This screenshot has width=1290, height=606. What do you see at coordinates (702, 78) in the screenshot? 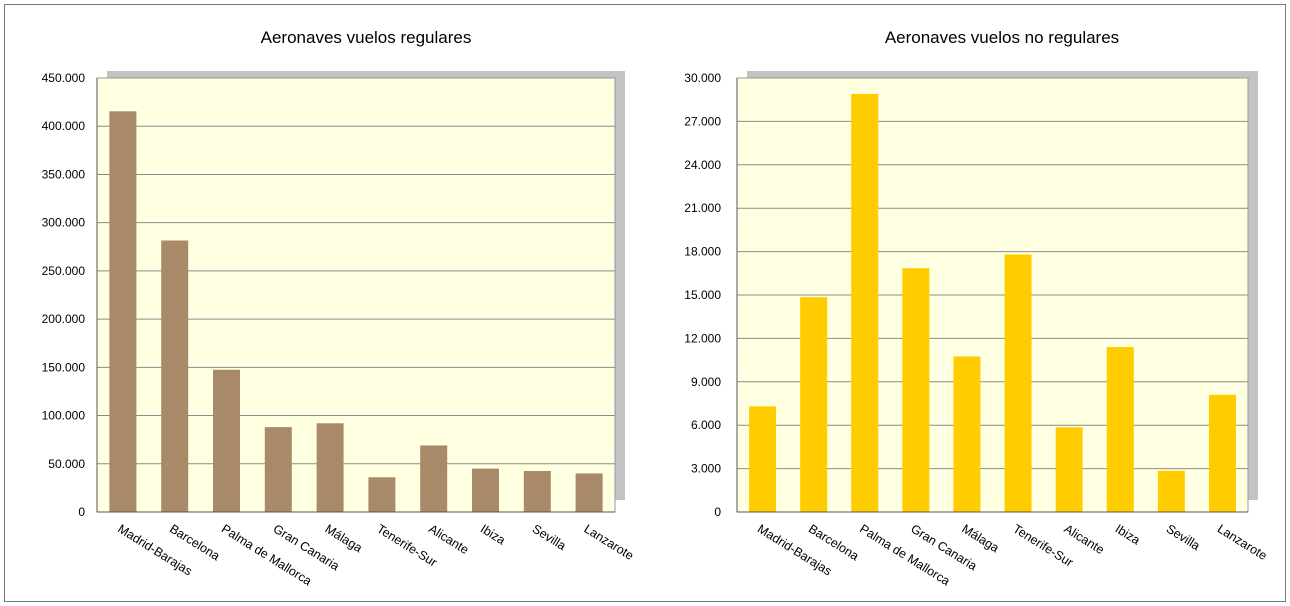
I see `y-tick-label: 30.000` at bounding box center [702, 78].